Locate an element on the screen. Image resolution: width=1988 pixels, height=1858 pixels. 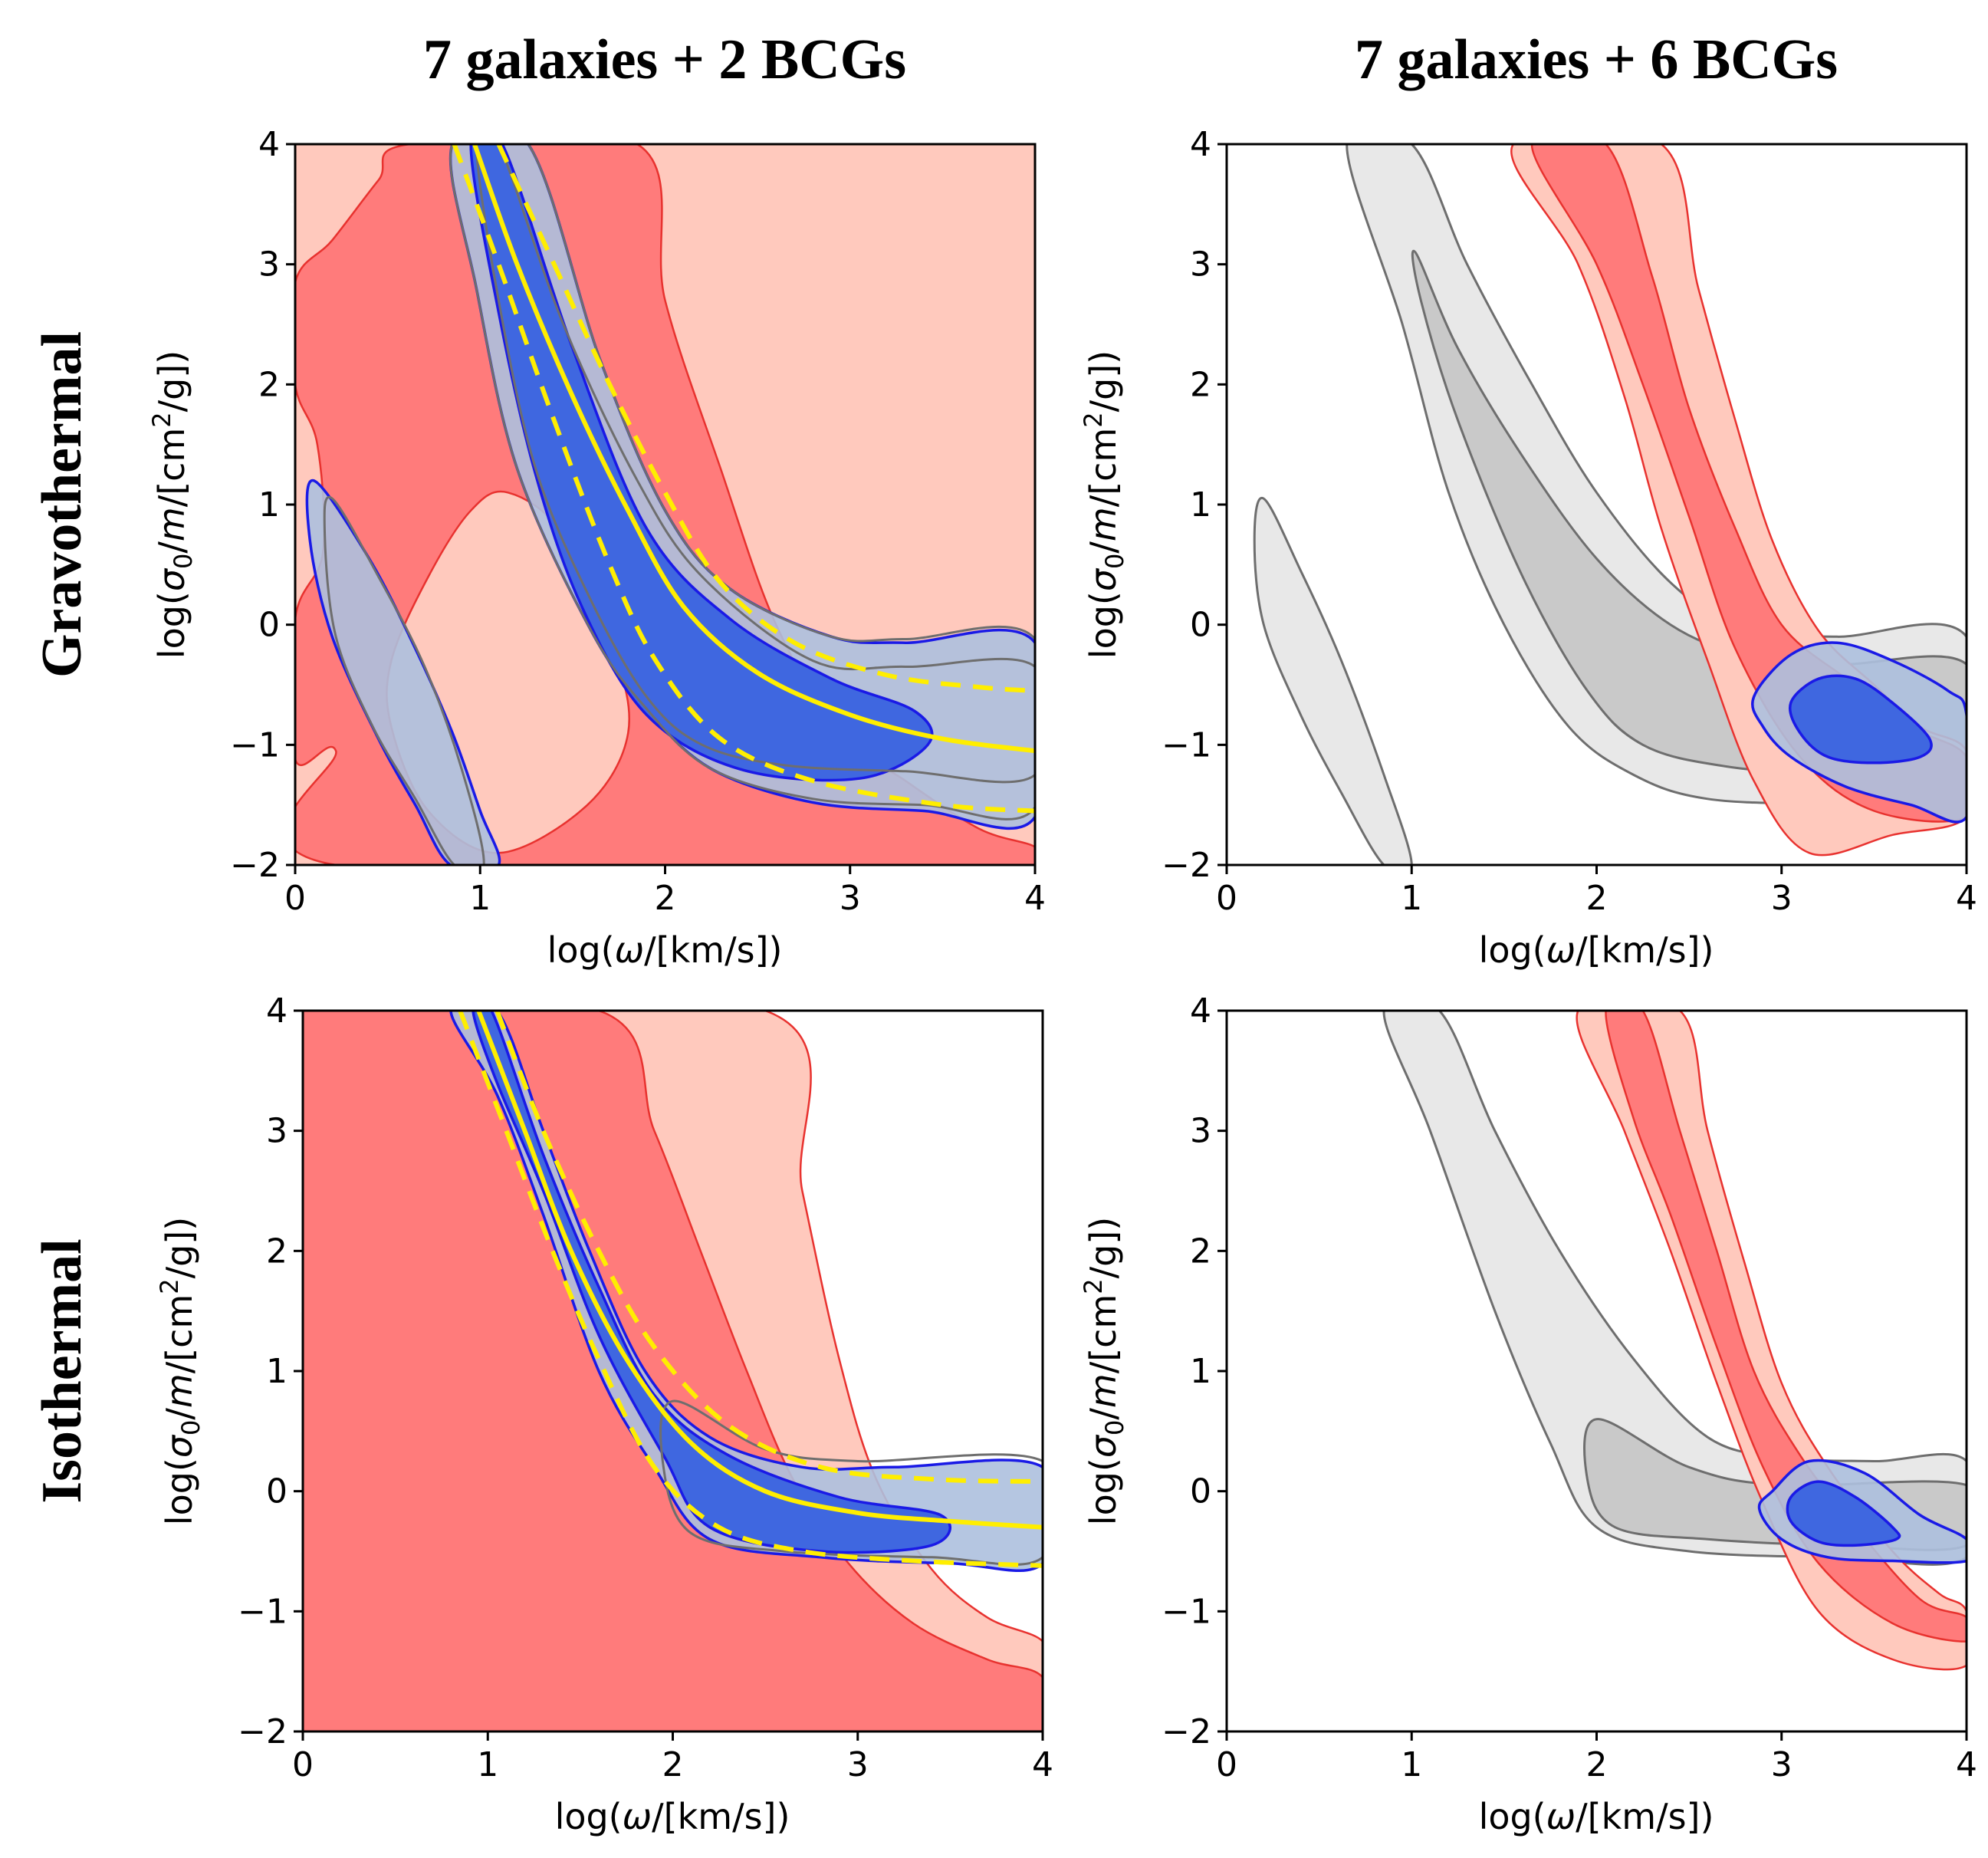
row-label-gravothermal: Gravothermal is located at coordinates (63, 504).